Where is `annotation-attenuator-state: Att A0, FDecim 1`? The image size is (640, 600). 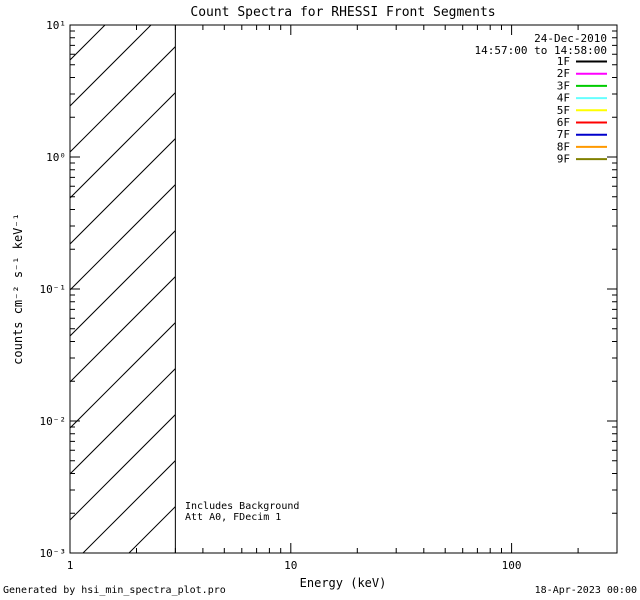
annotation-attenuator-state: Att A0, FDecim 1 is located at coordinates (233, 517).